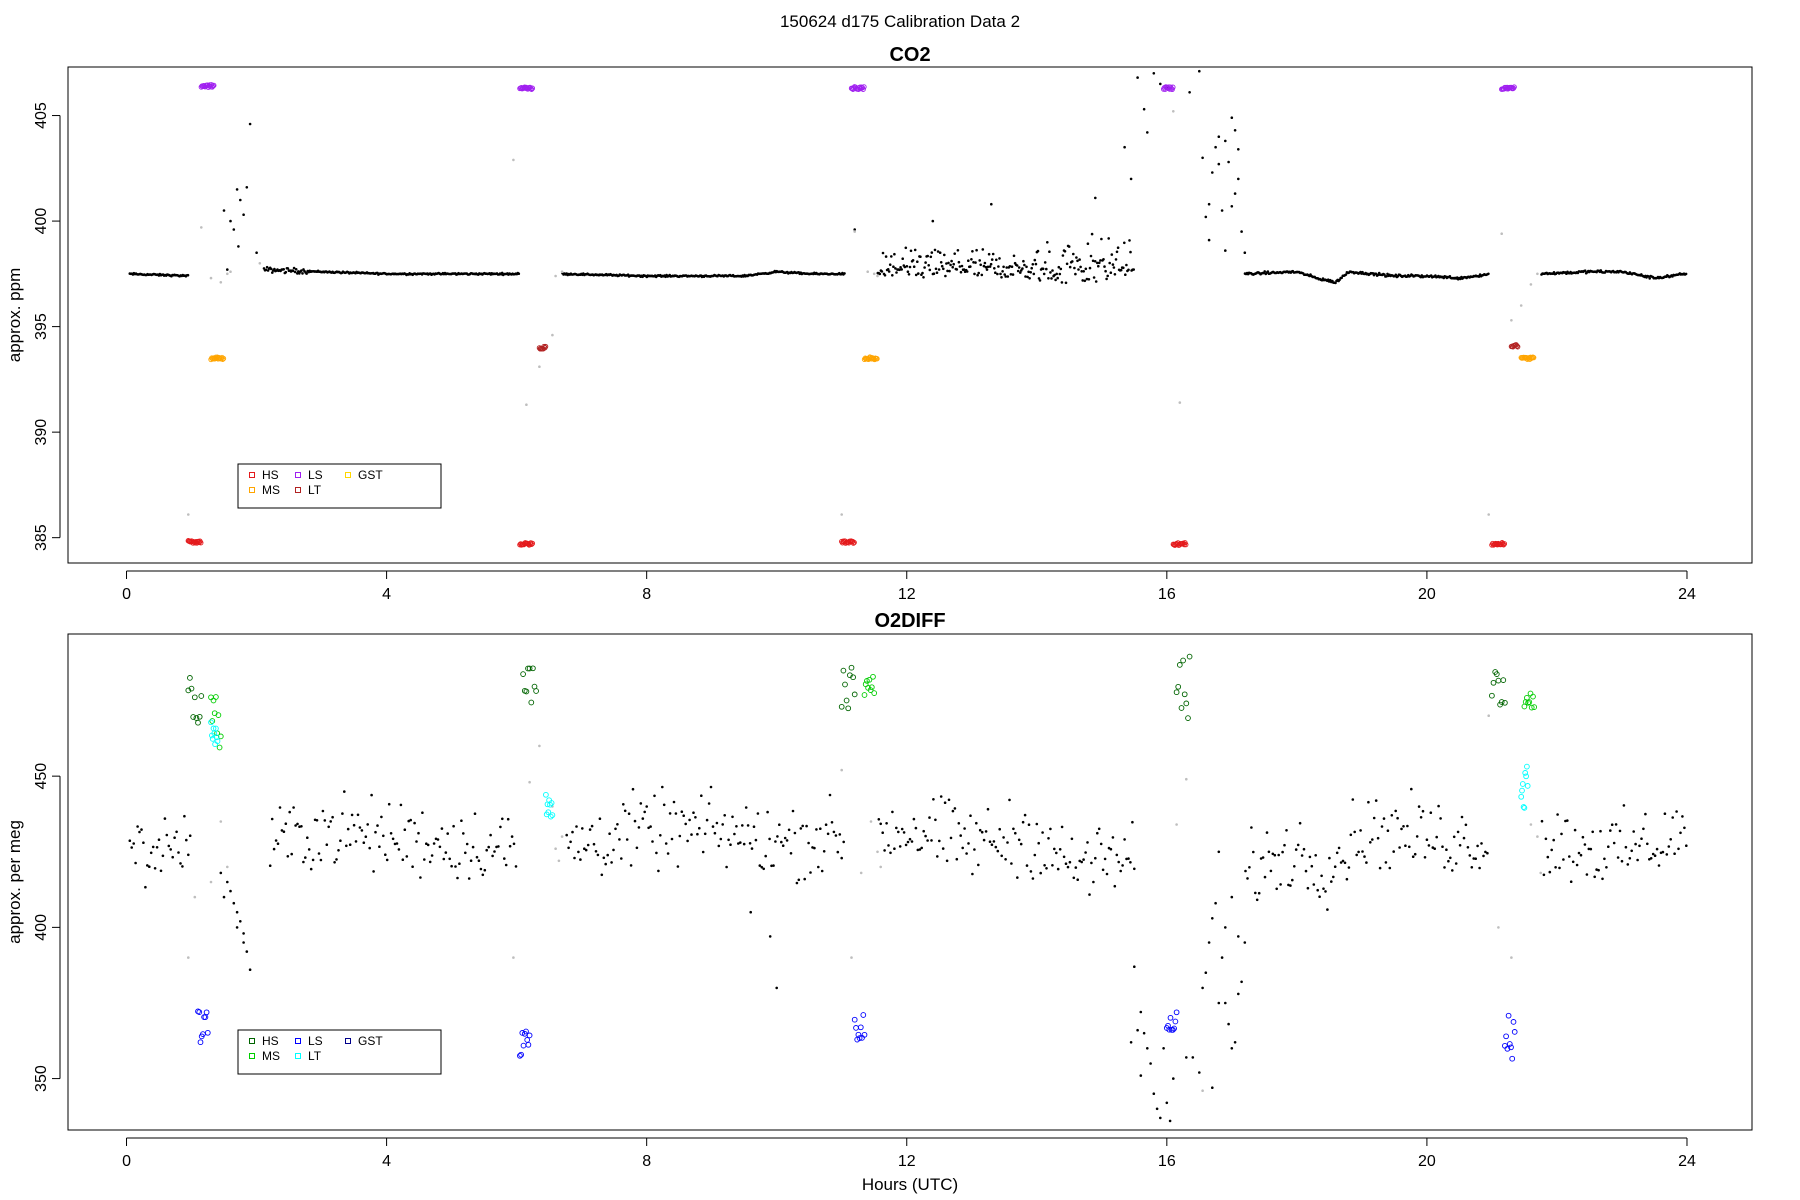 This screenshot has width=1800, height=1200. What do you see at coordinates (900, 21) in the screenshot?
I see `figure-suptitle: 150624 d175 Calibration Data 2` at bounding box center [900, 21].